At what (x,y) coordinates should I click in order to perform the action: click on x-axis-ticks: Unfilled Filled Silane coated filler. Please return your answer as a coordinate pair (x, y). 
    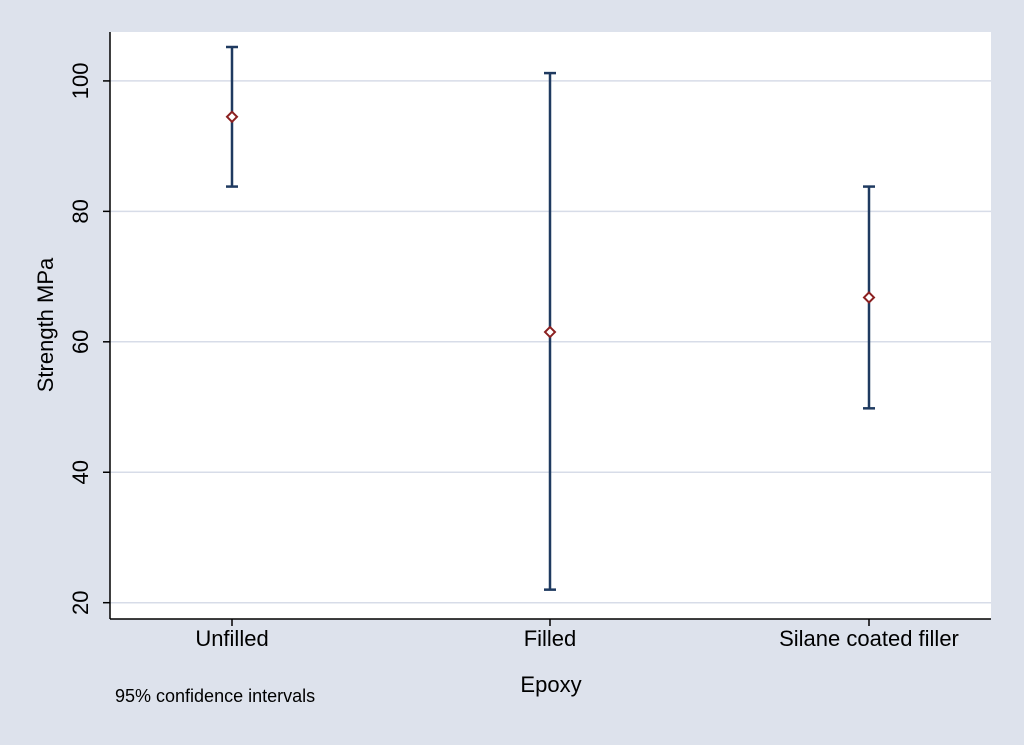
    Looking at the image, I should click on (577, 635).